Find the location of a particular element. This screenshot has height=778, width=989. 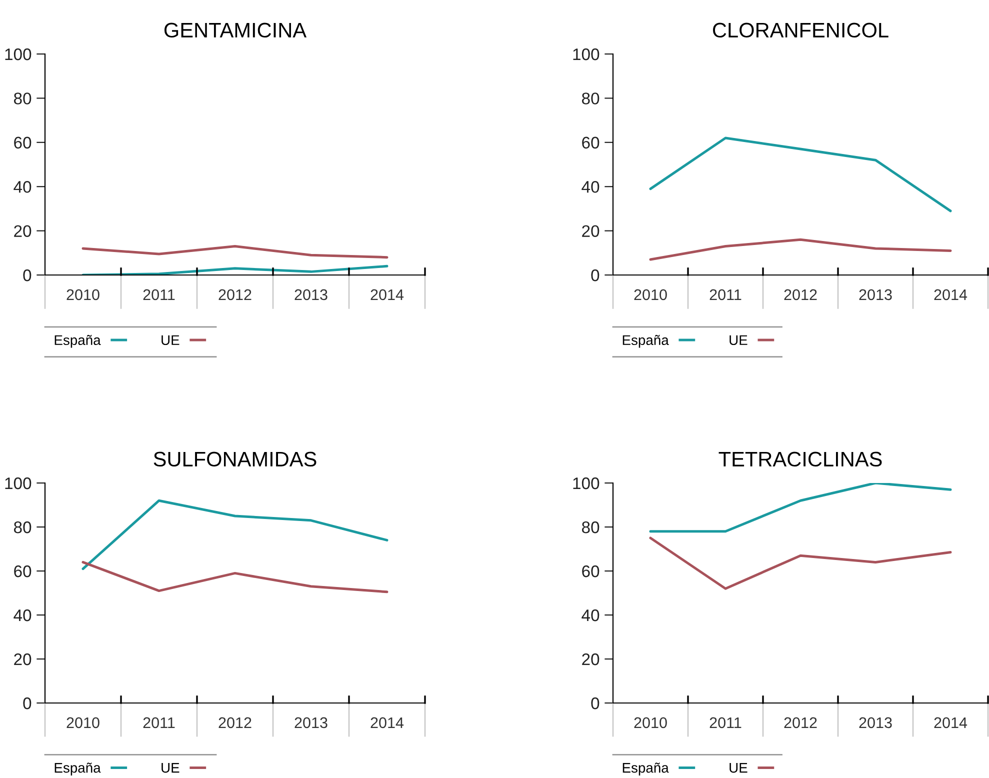

chart-title: GENTAMICINA is located at coordinates (235, 30).